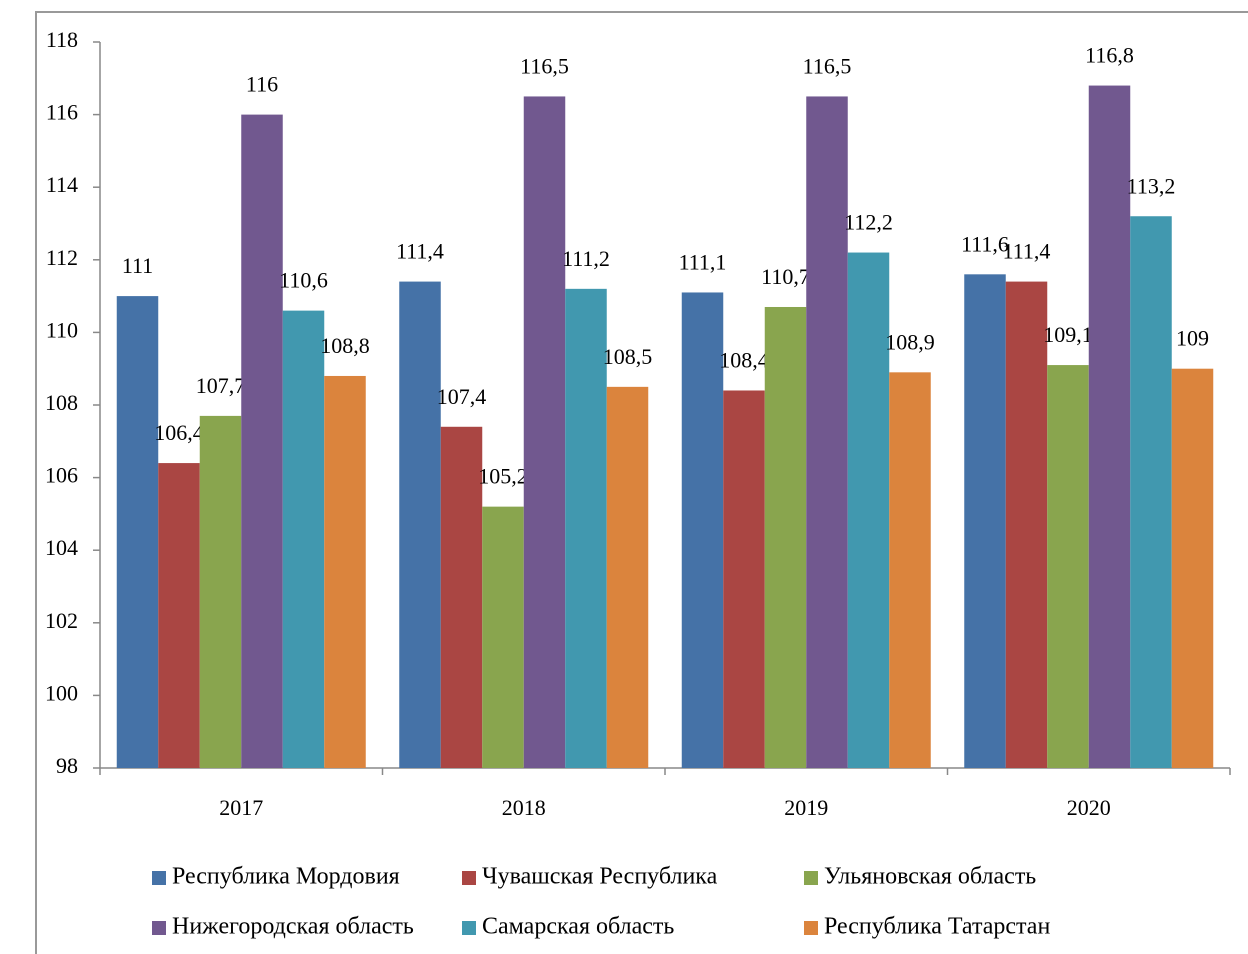 The width and height of the screenshot is (1248, 954). What do you see at coordinates (985, 243) in the screenshot?
I see `value-label: 111,6` at bounding box center [985, 243].